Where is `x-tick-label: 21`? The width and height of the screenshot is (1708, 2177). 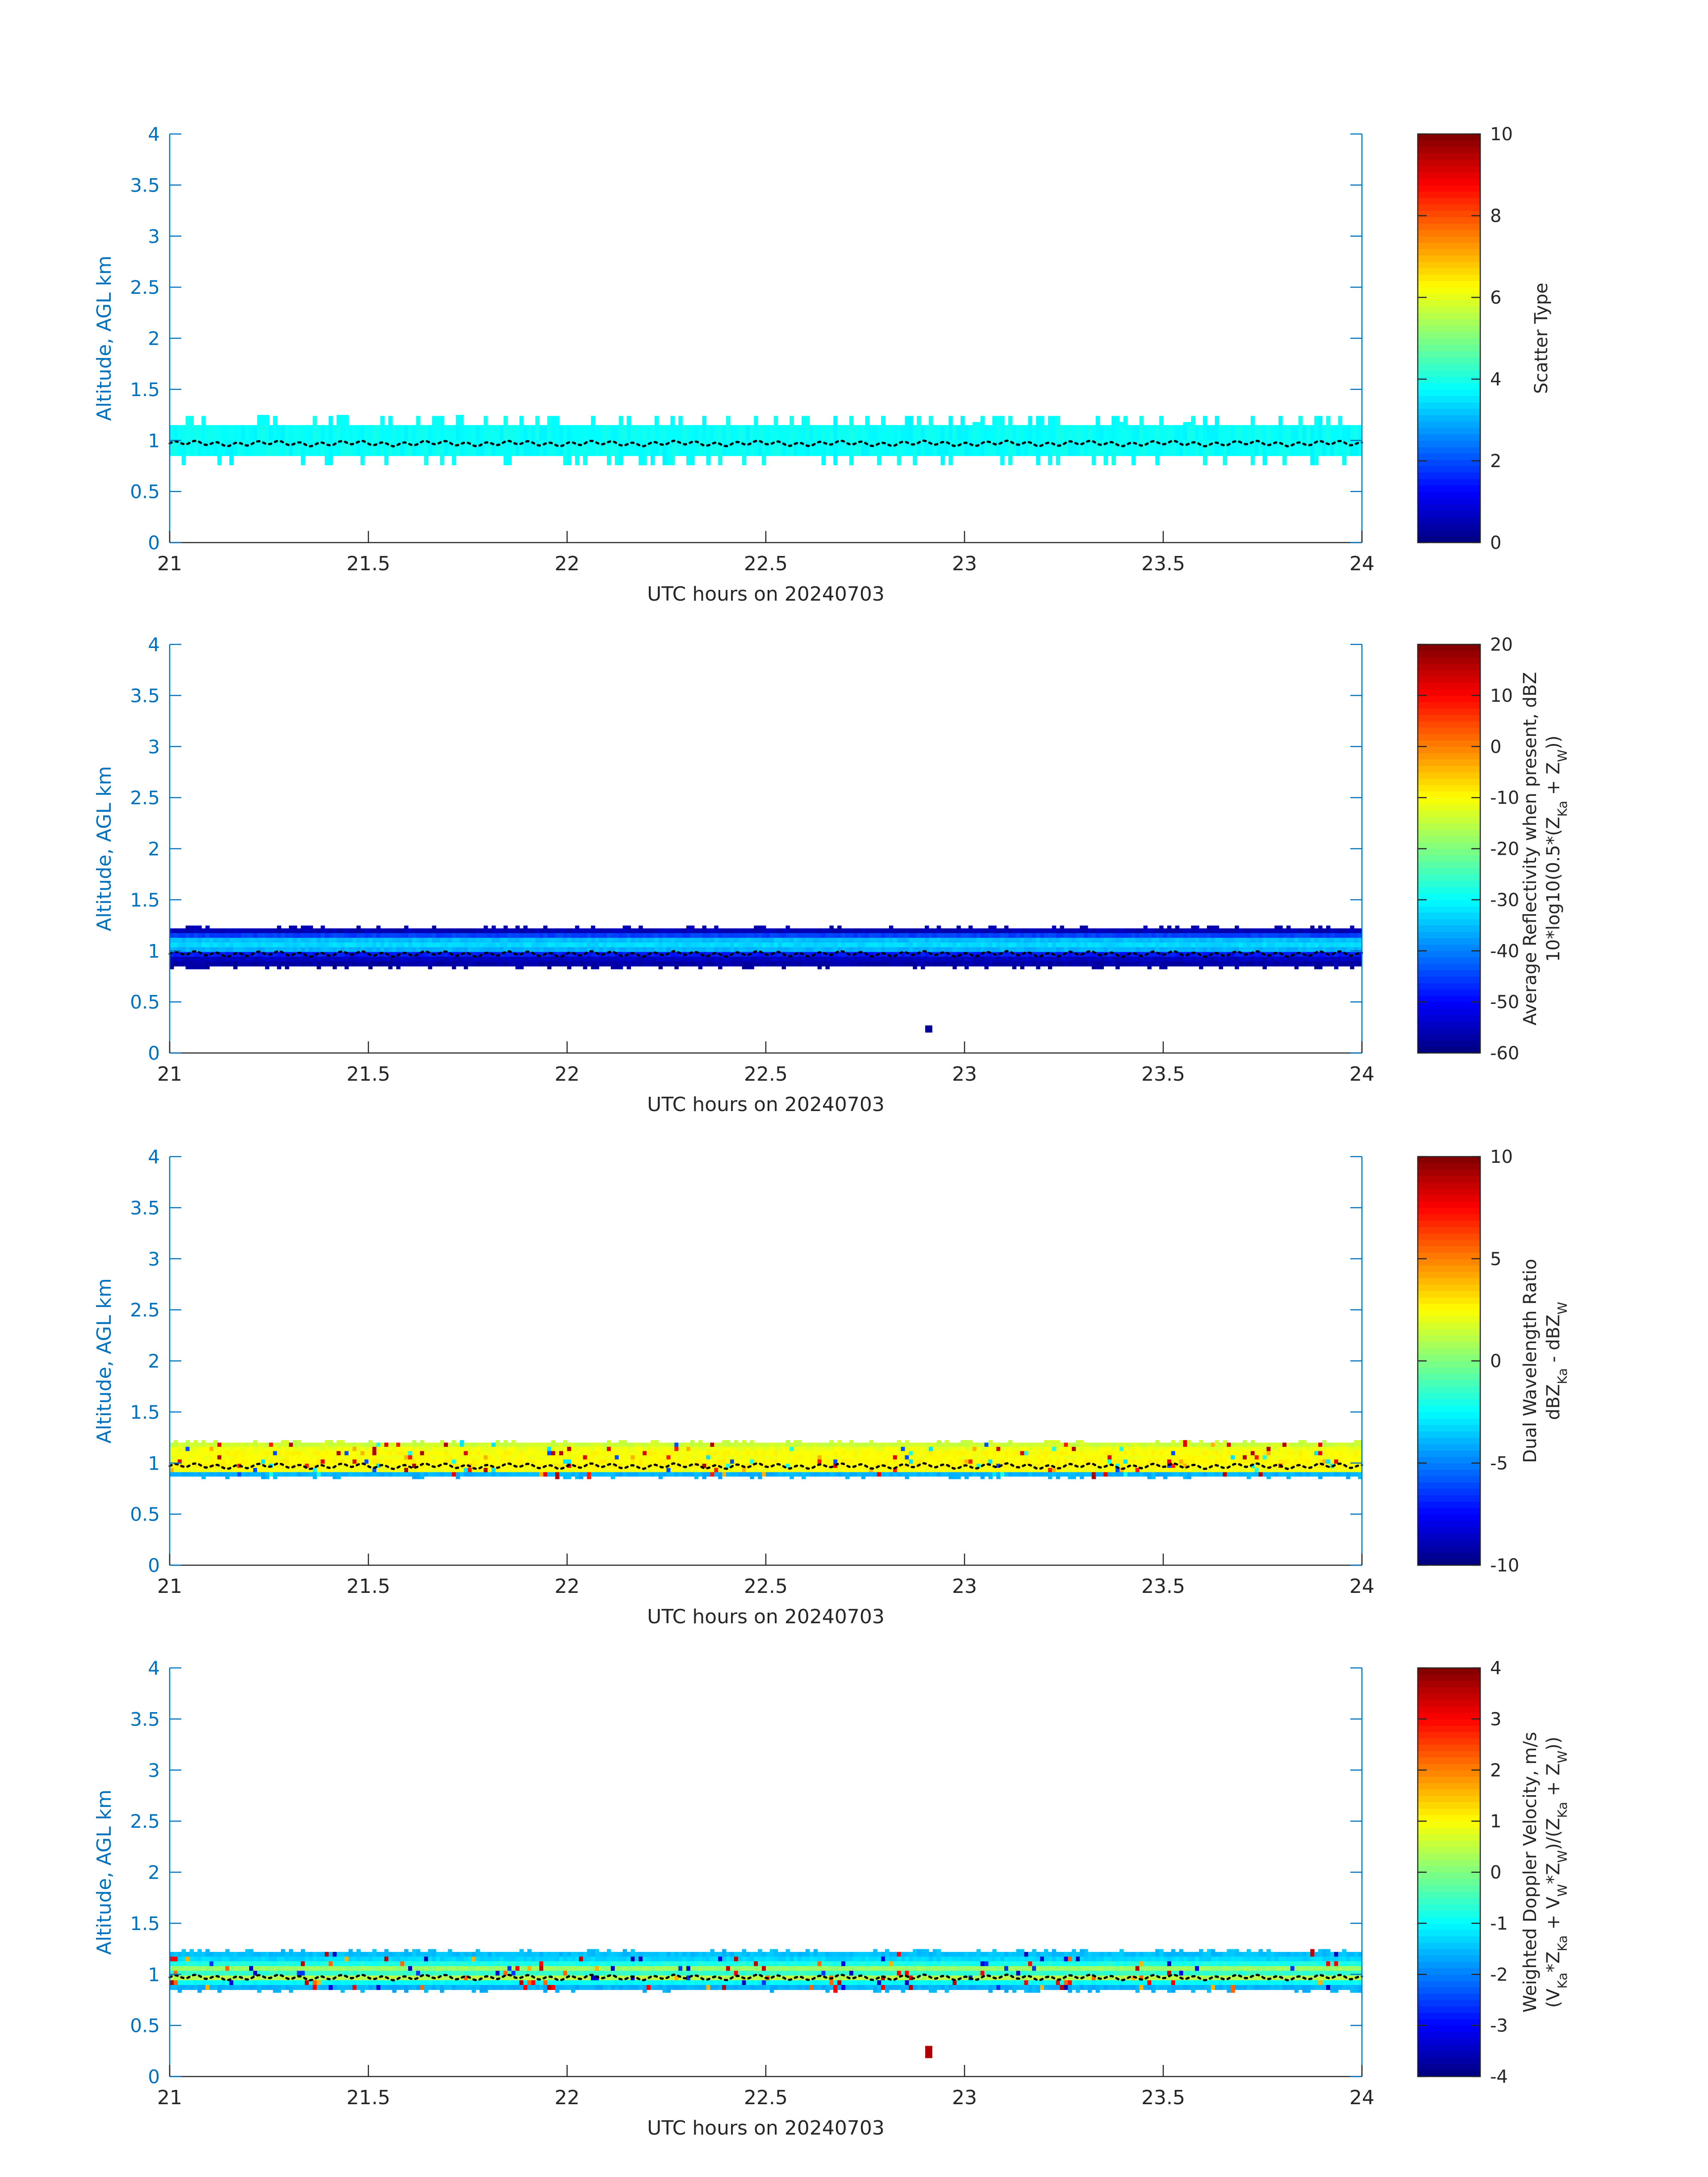
x-tick-label: 21 is located at coordinates (169, 563).